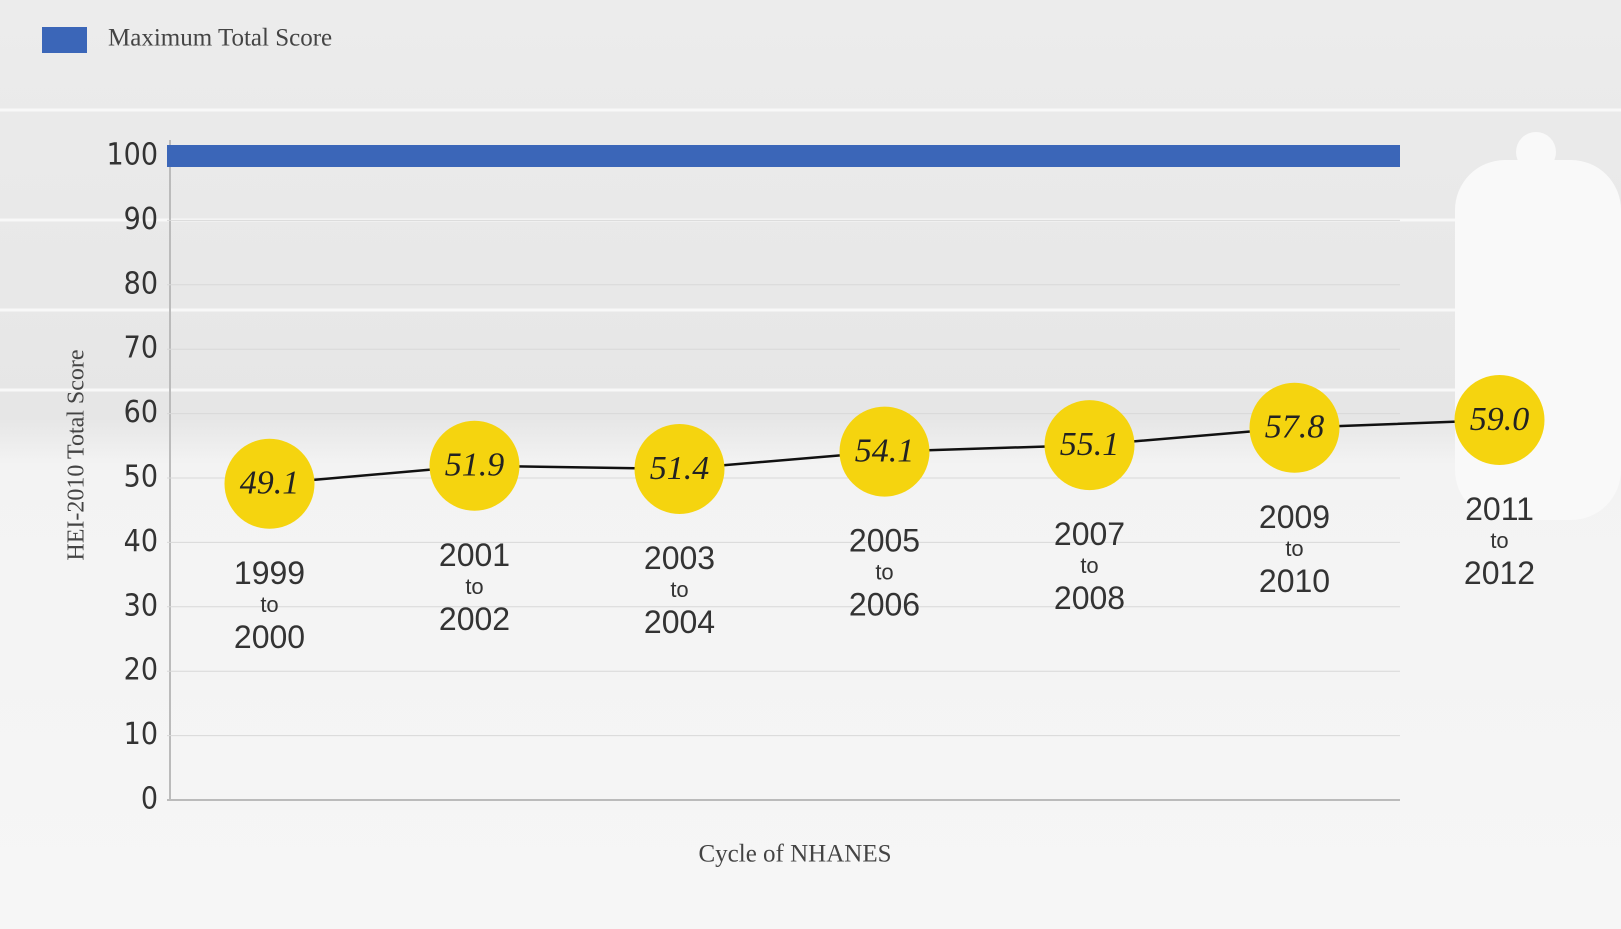 The width and height of the screenshot is (1621, 929). Describe the element at coordinates (149, 799) in the screenshot. I see `y-tick-label: 0` at that location.